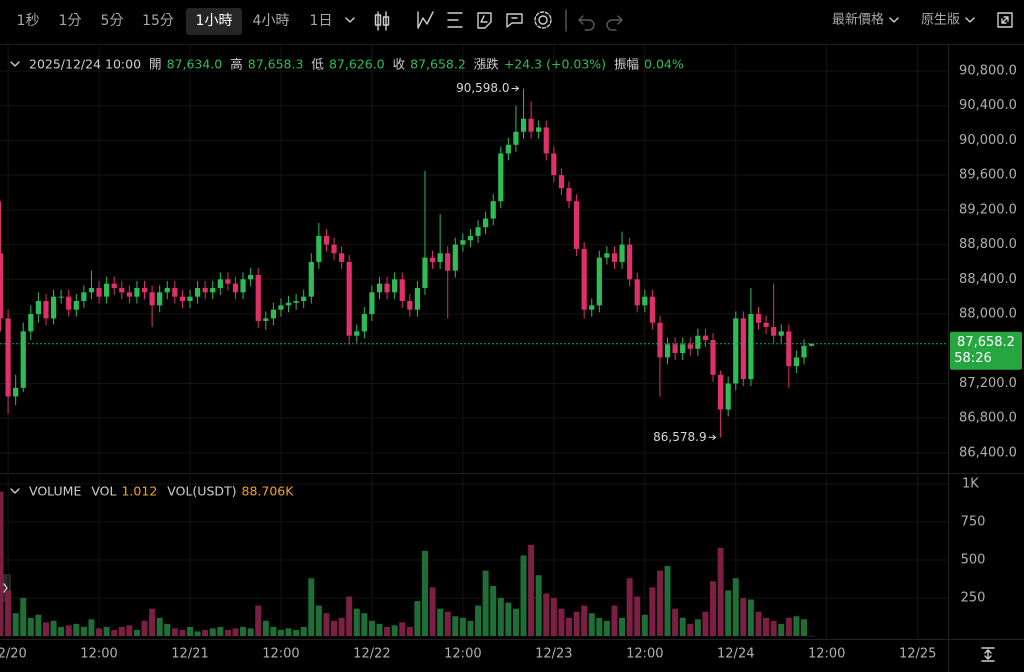 This screenshot has height=672, width=1024. I want to click on volume-title: VOLUME, so click(55, 491).